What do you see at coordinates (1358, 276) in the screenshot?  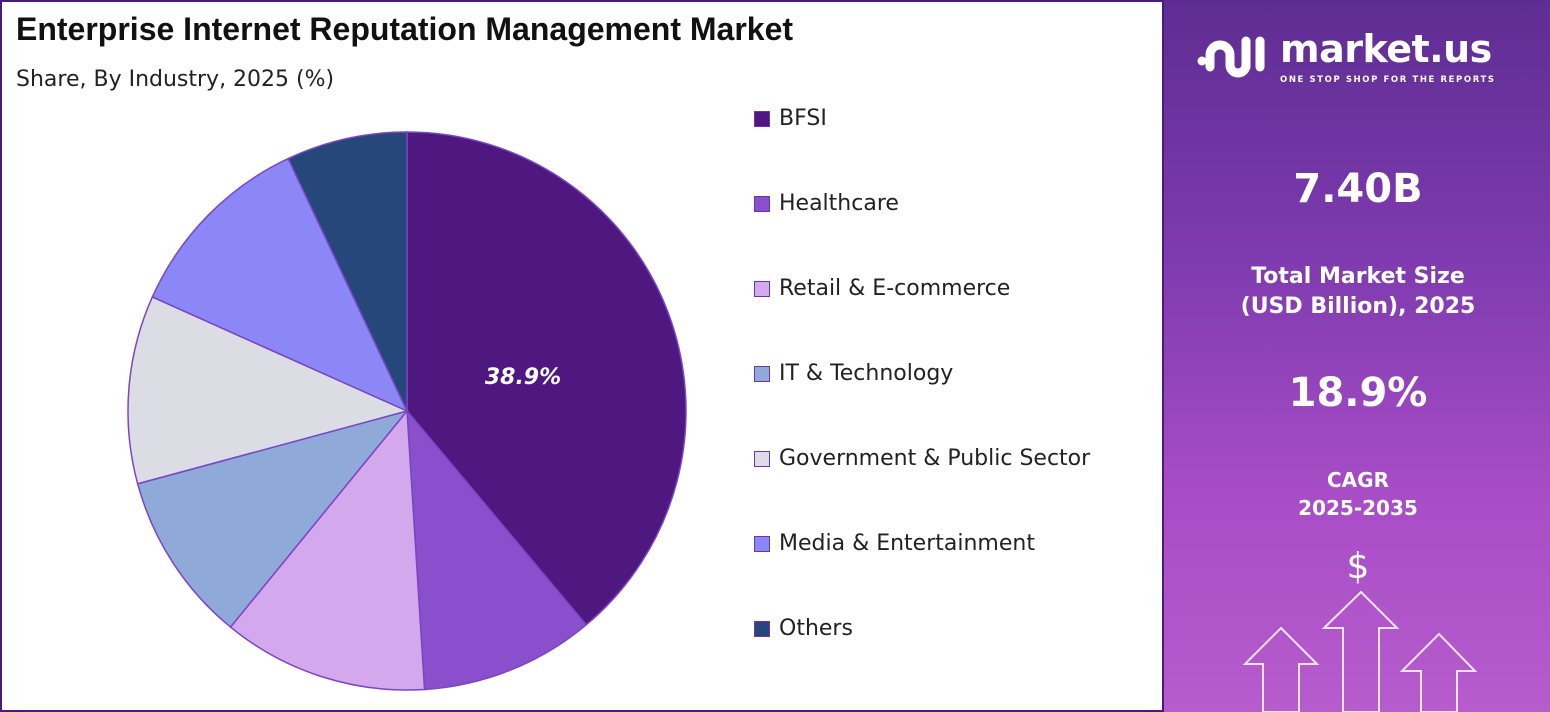 I see `market-size-label-1: Total Market Size` at bounding box center [1358, 276].